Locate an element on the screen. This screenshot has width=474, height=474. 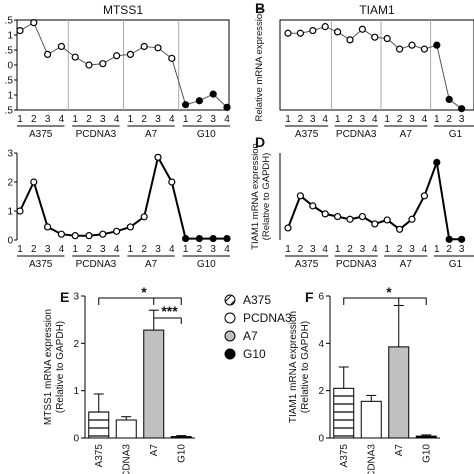
panel-letter-b: B is located at coordinates (260, 8).